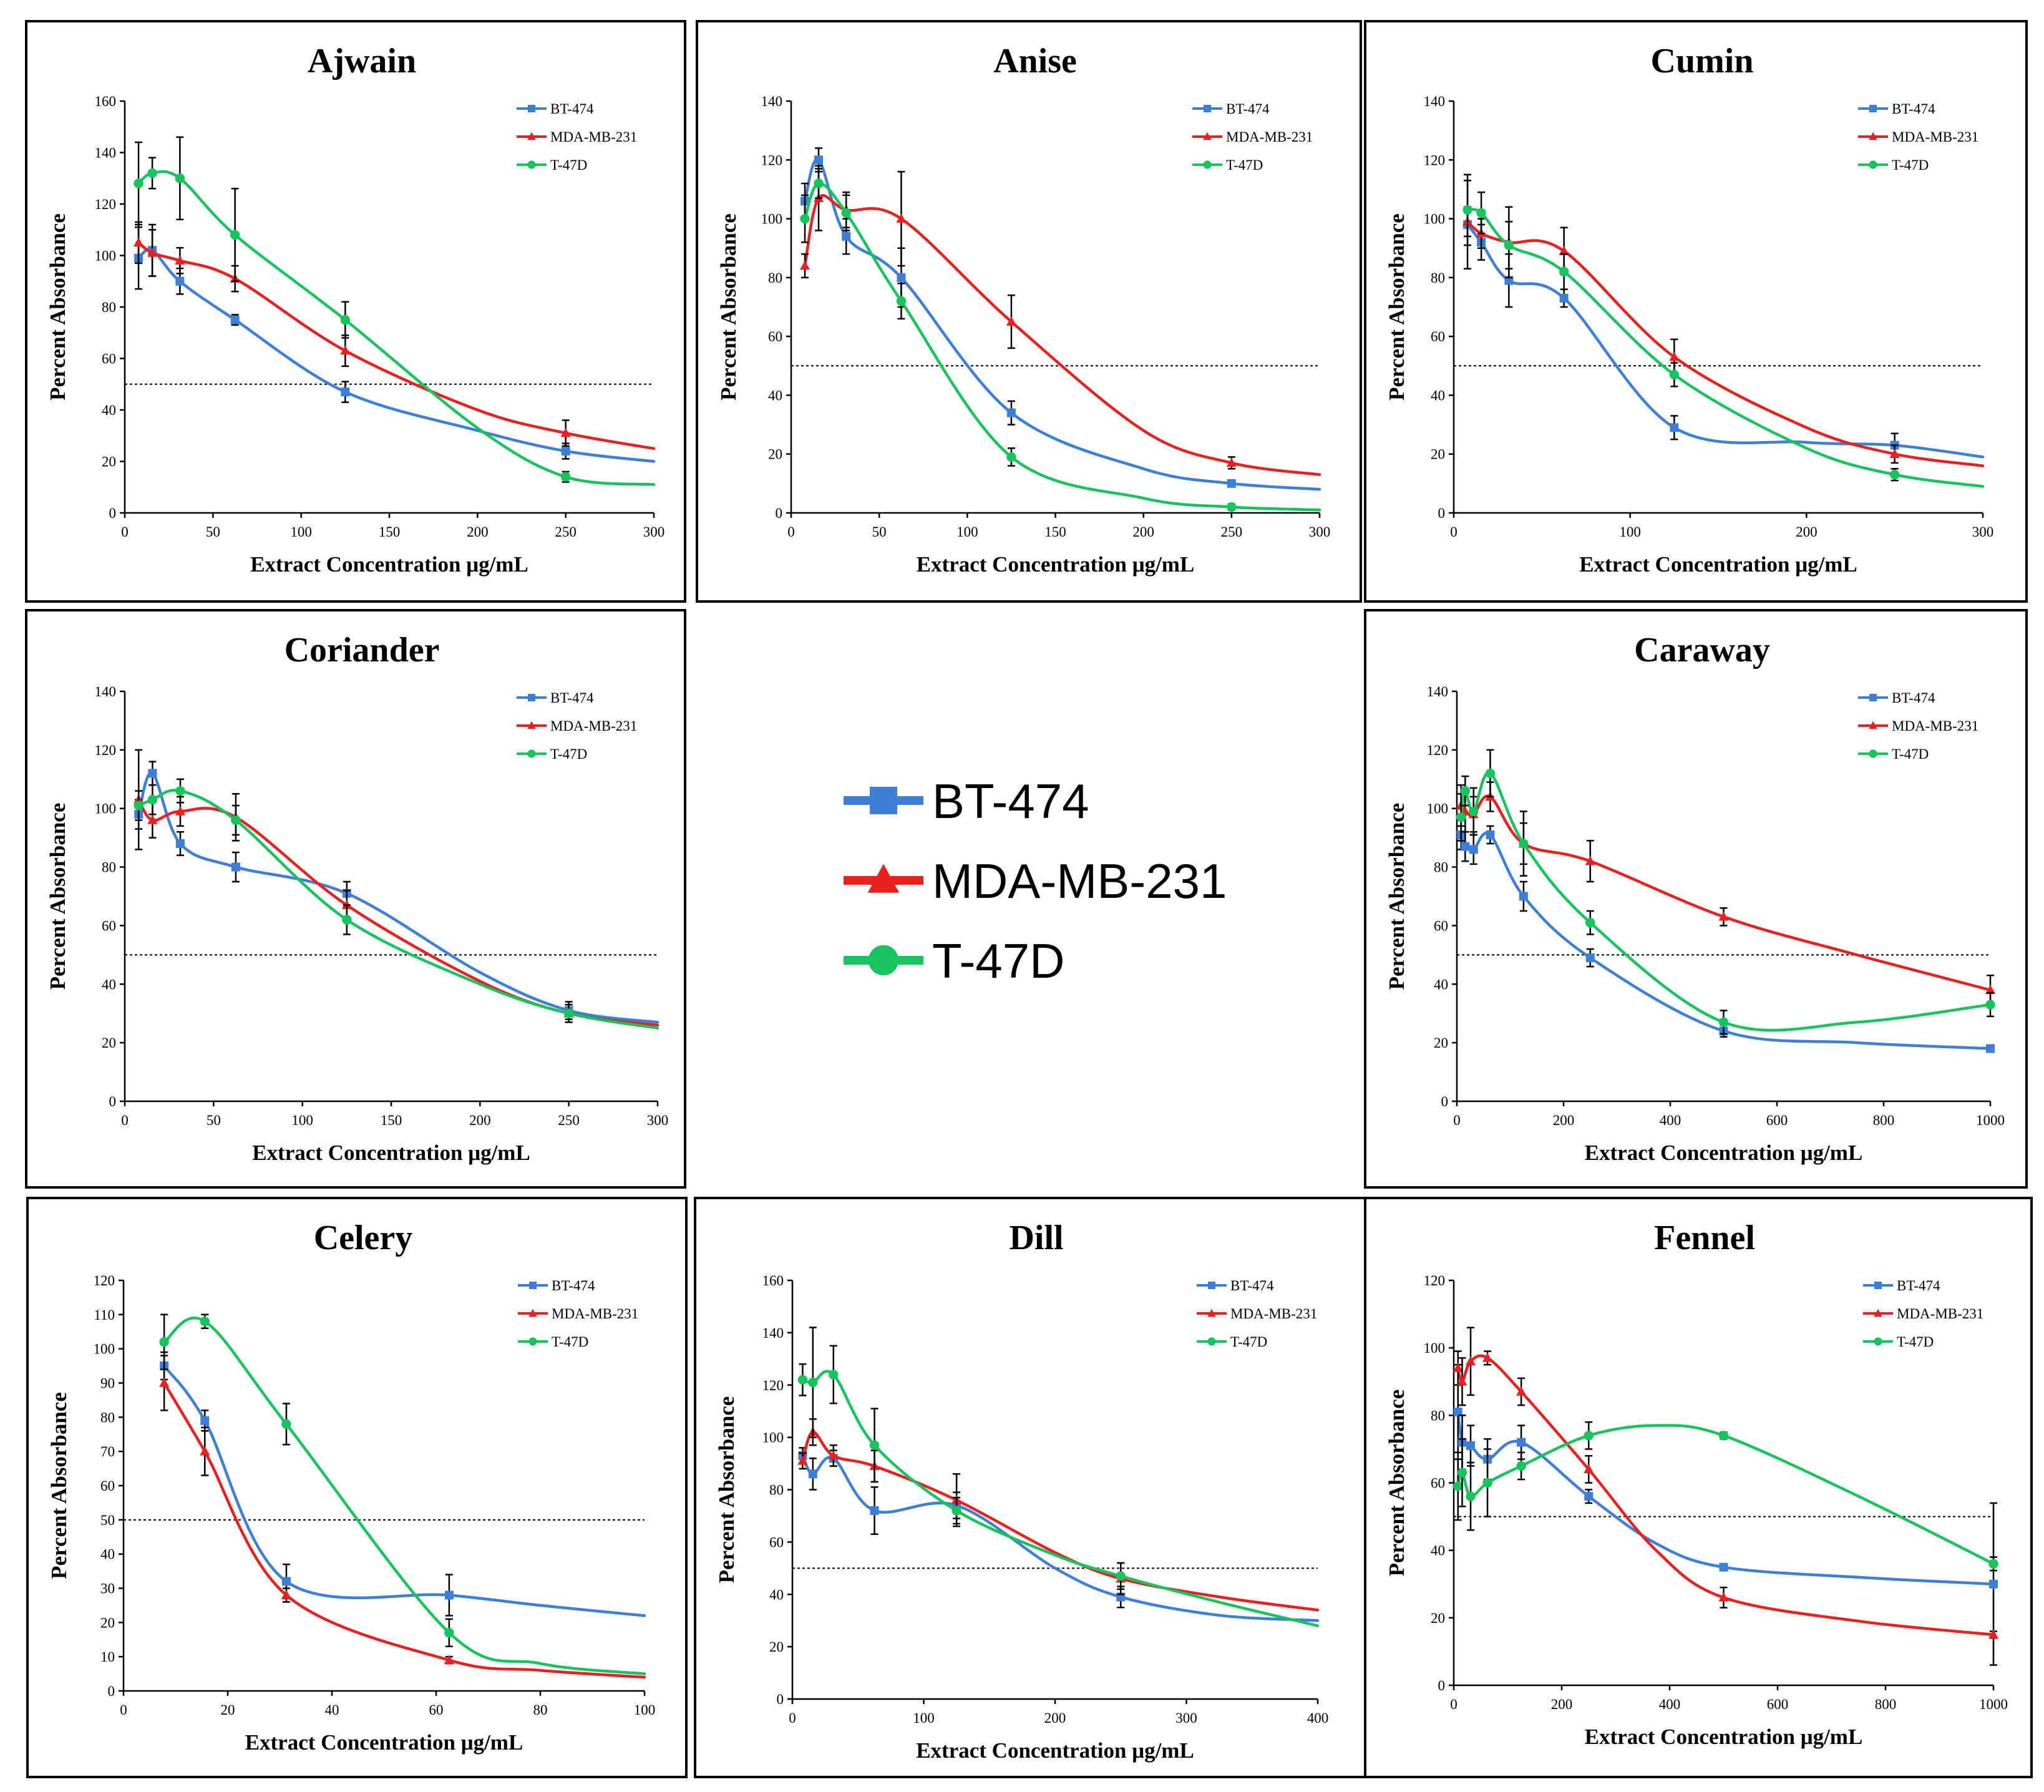 This screenshot has height=1792, width=2044. What do you see at coordinates (107, 1520) in the screenshot?
I see `y-tick-label-celery: 50` at bounding box center [107, 1520].